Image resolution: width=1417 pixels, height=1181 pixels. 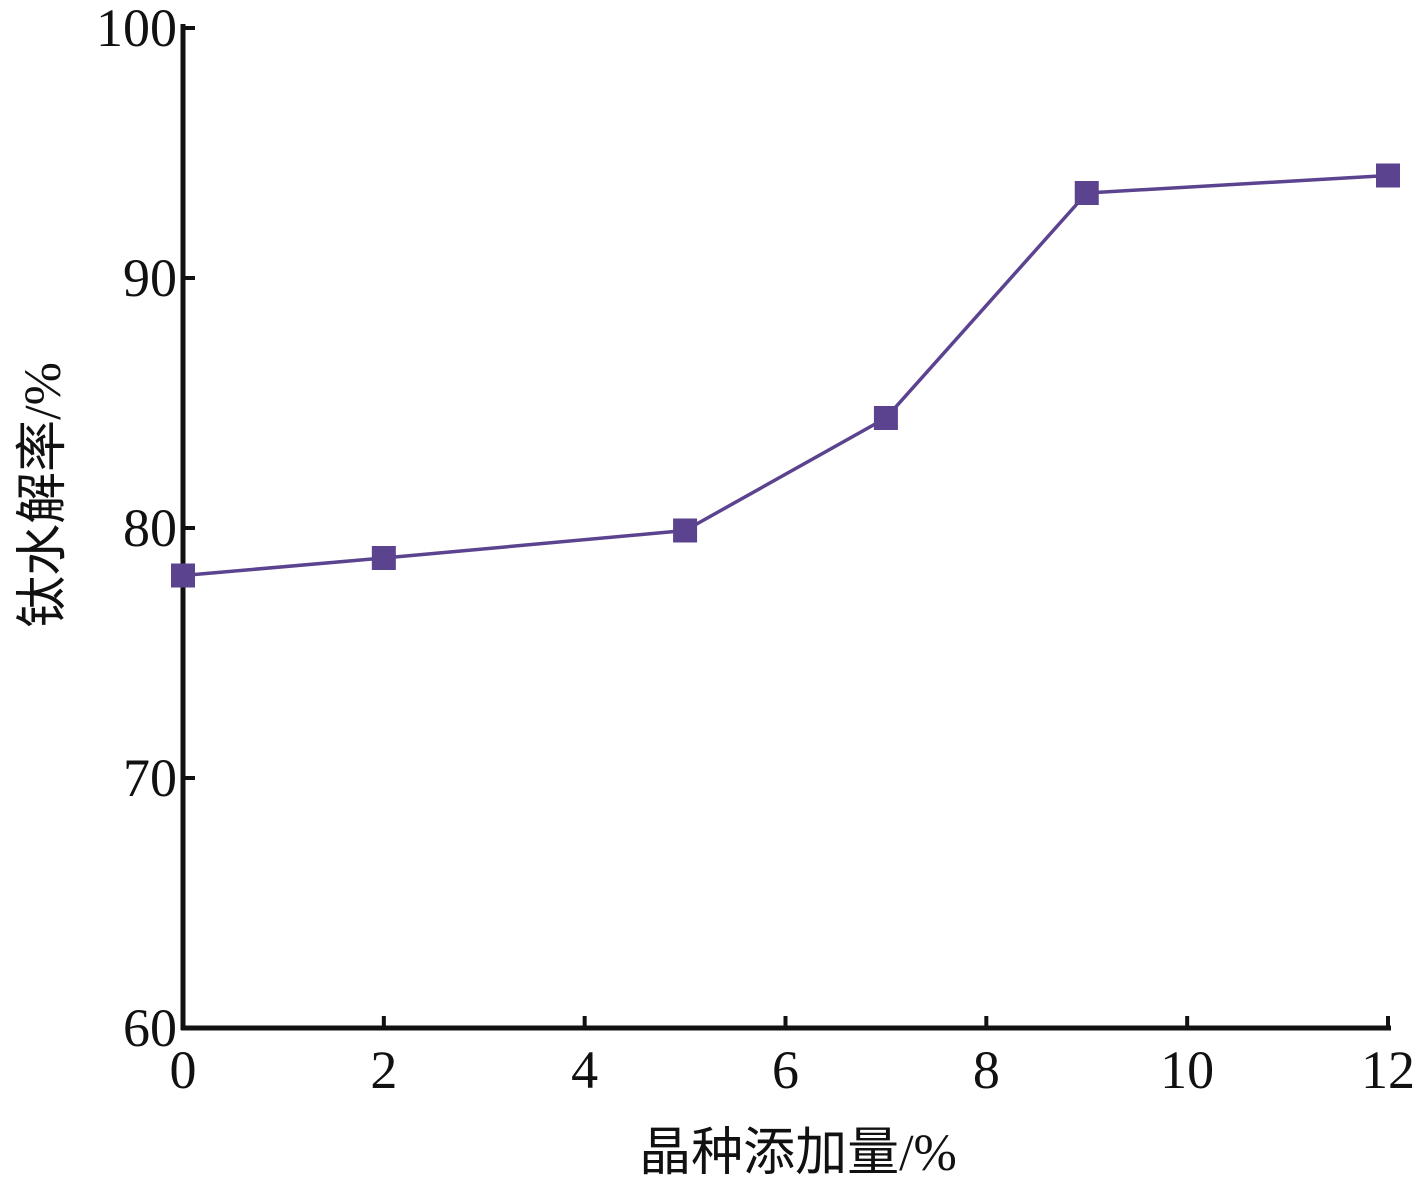 I want to click on y-tick-label: 90, so click(x=150, y=278).